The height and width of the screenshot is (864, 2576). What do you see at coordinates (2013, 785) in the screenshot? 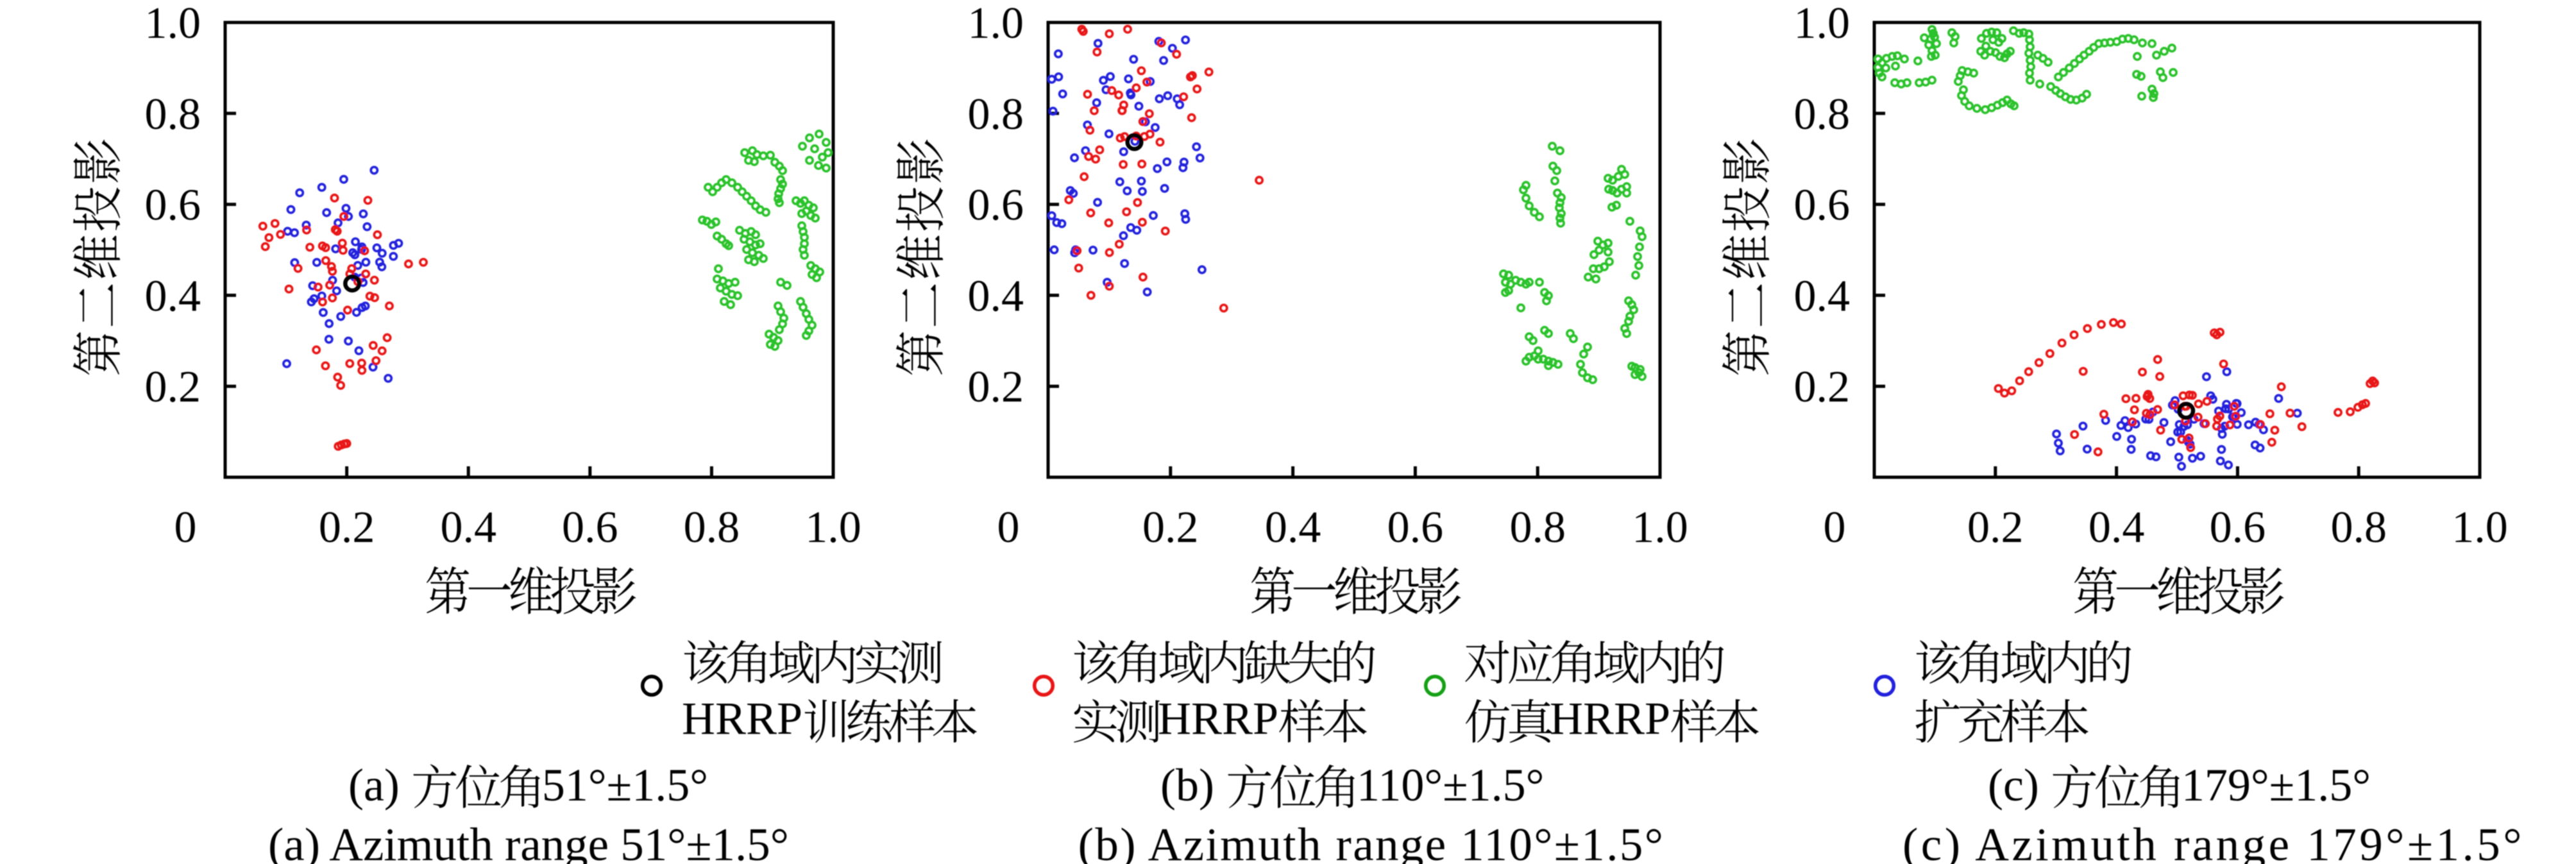
I see `svg-text: (c)` at bounding box center [2013, 785].